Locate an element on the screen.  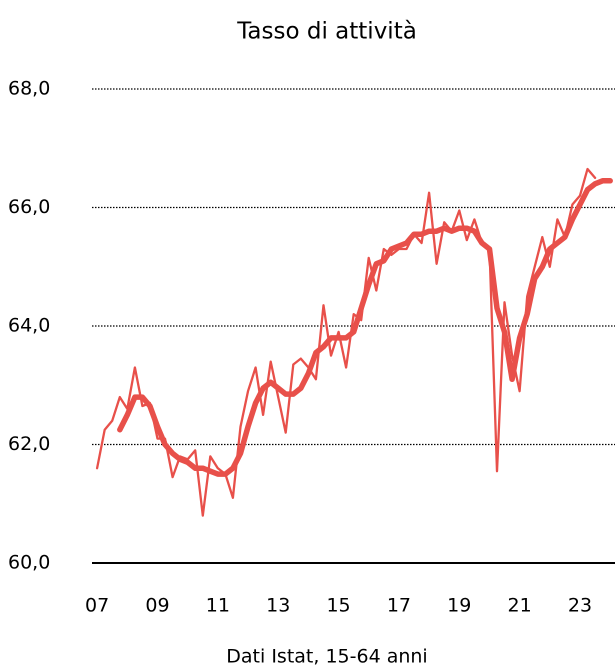
x-tick-label: 17 is located at coordinates (399, 606).